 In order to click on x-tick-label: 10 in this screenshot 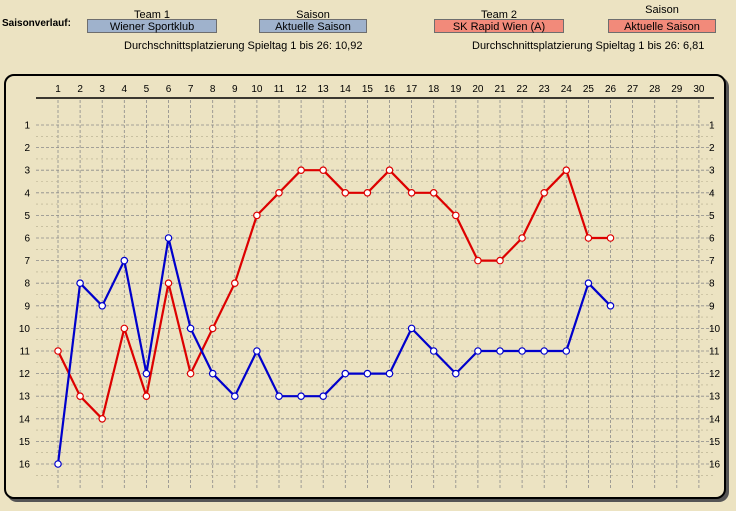, I will do `click(257, 89)`.